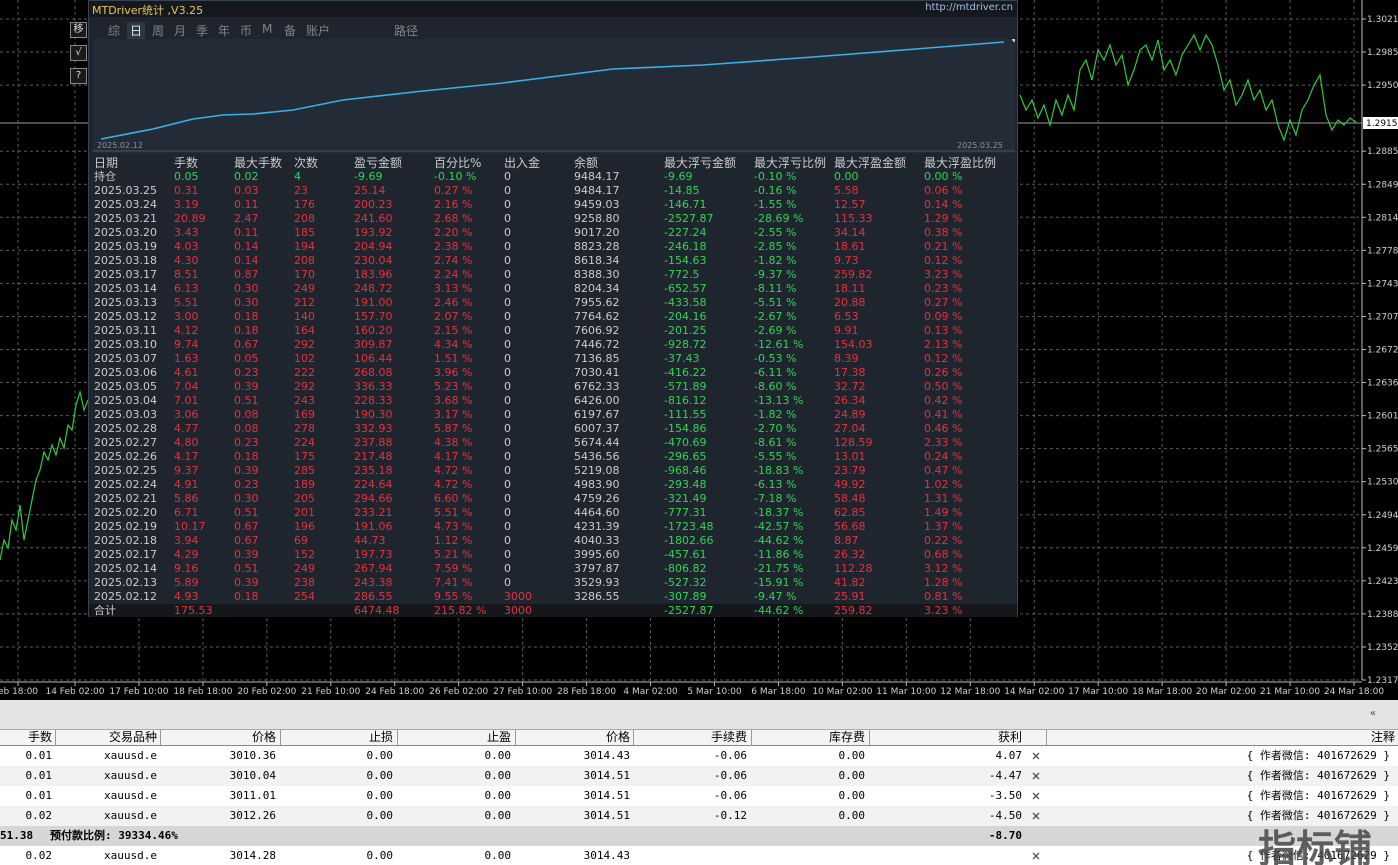 This screenshot has width=1398, height=865. I want to click on row-value: 183.96, so click(373, 274).